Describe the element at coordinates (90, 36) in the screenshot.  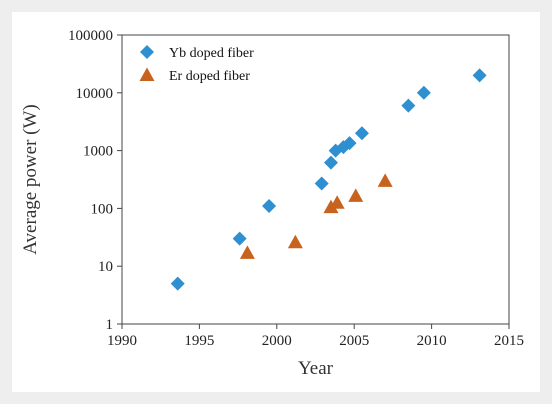
I see `y-tick-label: 100000` at that location.